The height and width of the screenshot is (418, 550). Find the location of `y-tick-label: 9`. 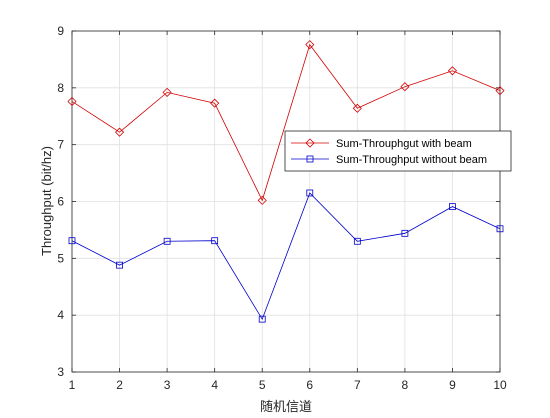

y-tick-label: 9 is located at coordinates (60, 31).